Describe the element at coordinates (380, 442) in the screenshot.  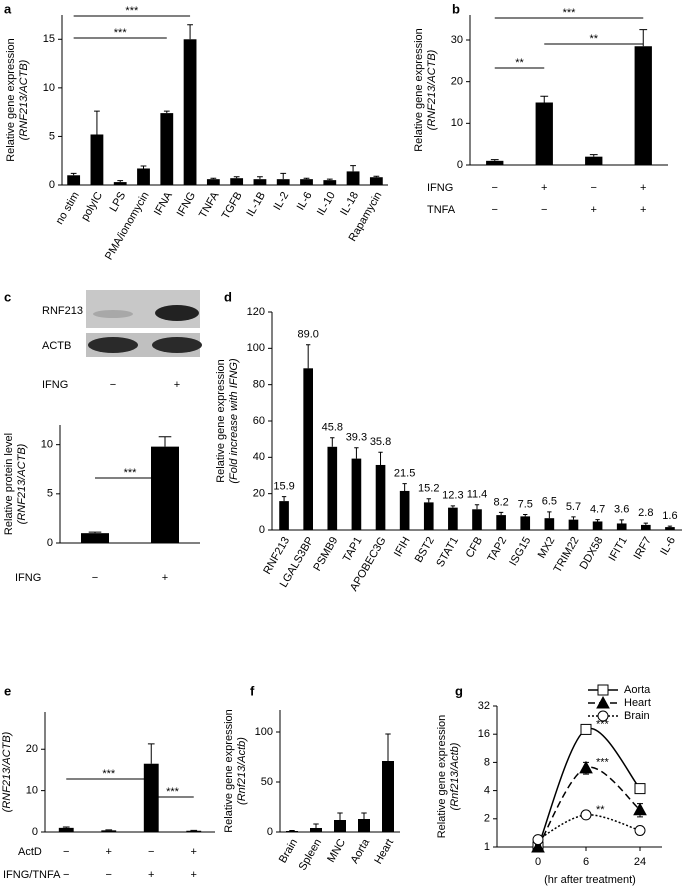
I see `value-label: 35.8` at that location.